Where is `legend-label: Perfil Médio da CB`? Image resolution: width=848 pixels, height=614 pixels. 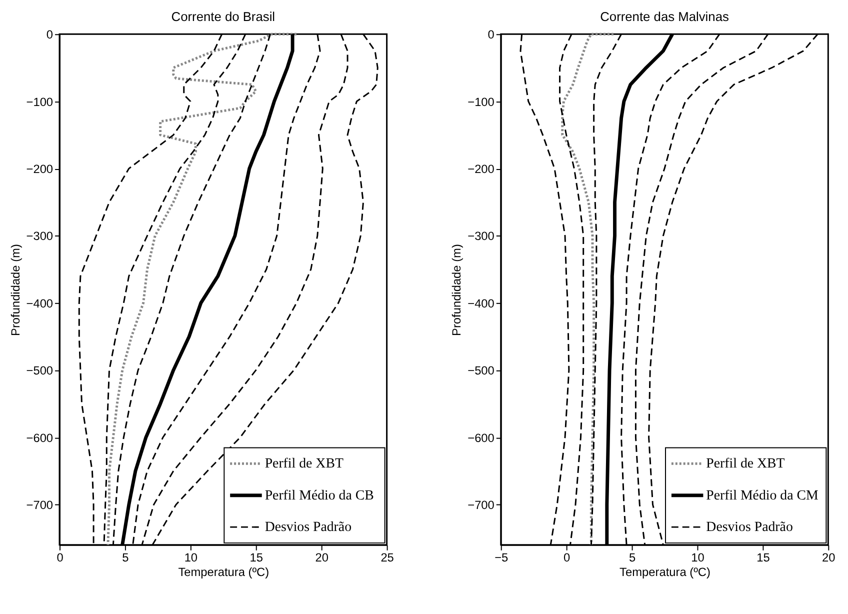
legend-label: Perfil Médio da CB is located at coordinates (319, 496).